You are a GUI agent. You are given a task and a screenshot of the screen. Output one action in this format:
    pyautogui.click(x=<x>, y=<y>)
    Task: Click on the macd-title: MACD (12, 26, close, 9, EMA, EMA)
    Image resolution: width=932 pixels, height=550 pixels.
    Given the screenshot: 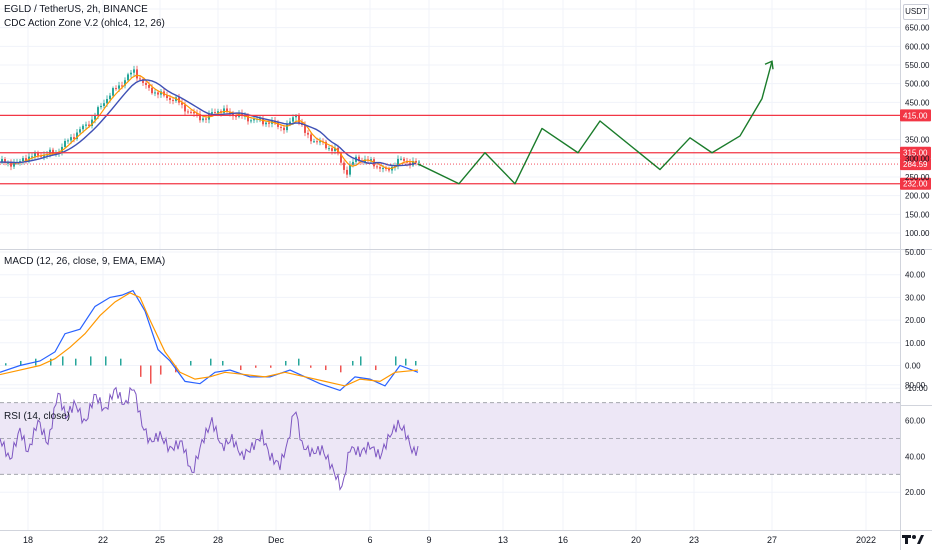 What is the action you would take?
    pyautogui.click(x=85, y=261)
    